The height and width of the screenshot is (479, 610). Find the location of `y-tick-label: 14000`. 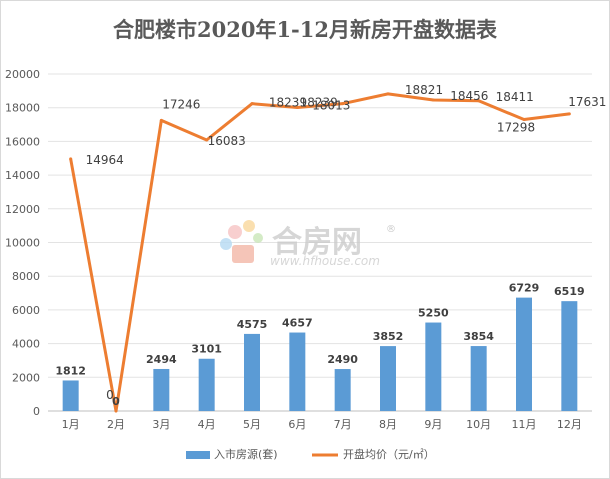

y-tick-label: 14000 is located at coordinates (22, 175).